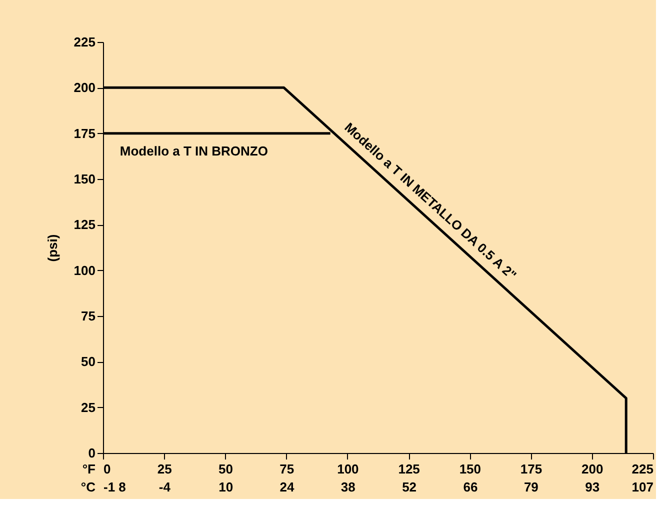 The width and height of the screenshot is (672, 522). What do you see at coordinates (85, 42) in the screenshot?
I see `y-tick-label: 225` at bounding box center [85, 42].